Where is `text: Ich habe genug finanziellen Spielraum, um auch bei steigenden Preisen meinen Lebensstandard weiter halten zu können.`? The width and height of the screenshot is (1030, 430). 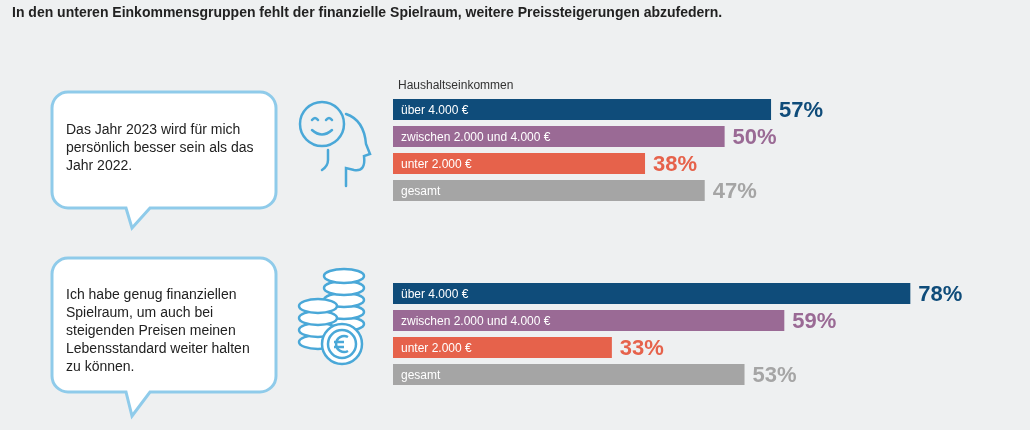
text: Ich habe genug finanziellen Spielraum, um auch bei steigenden Preisen meinen Lebensstandard weiter halten zu können. is located at coordinates (158, 330).